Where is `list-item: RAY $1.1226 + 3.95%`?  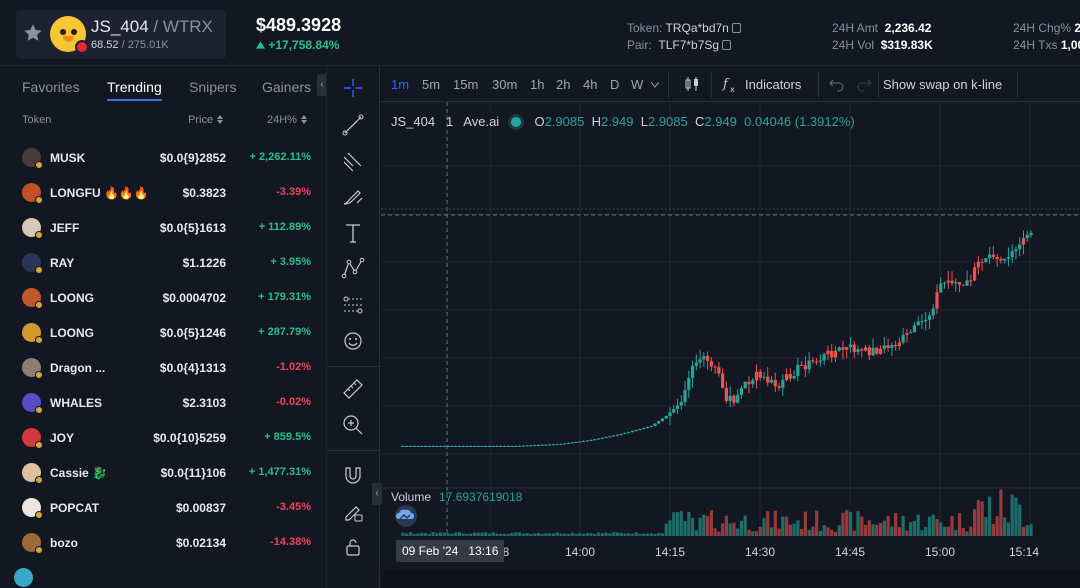
list-item: RAY $1.1226 + 3.95% is located at coordinates (168, 262).